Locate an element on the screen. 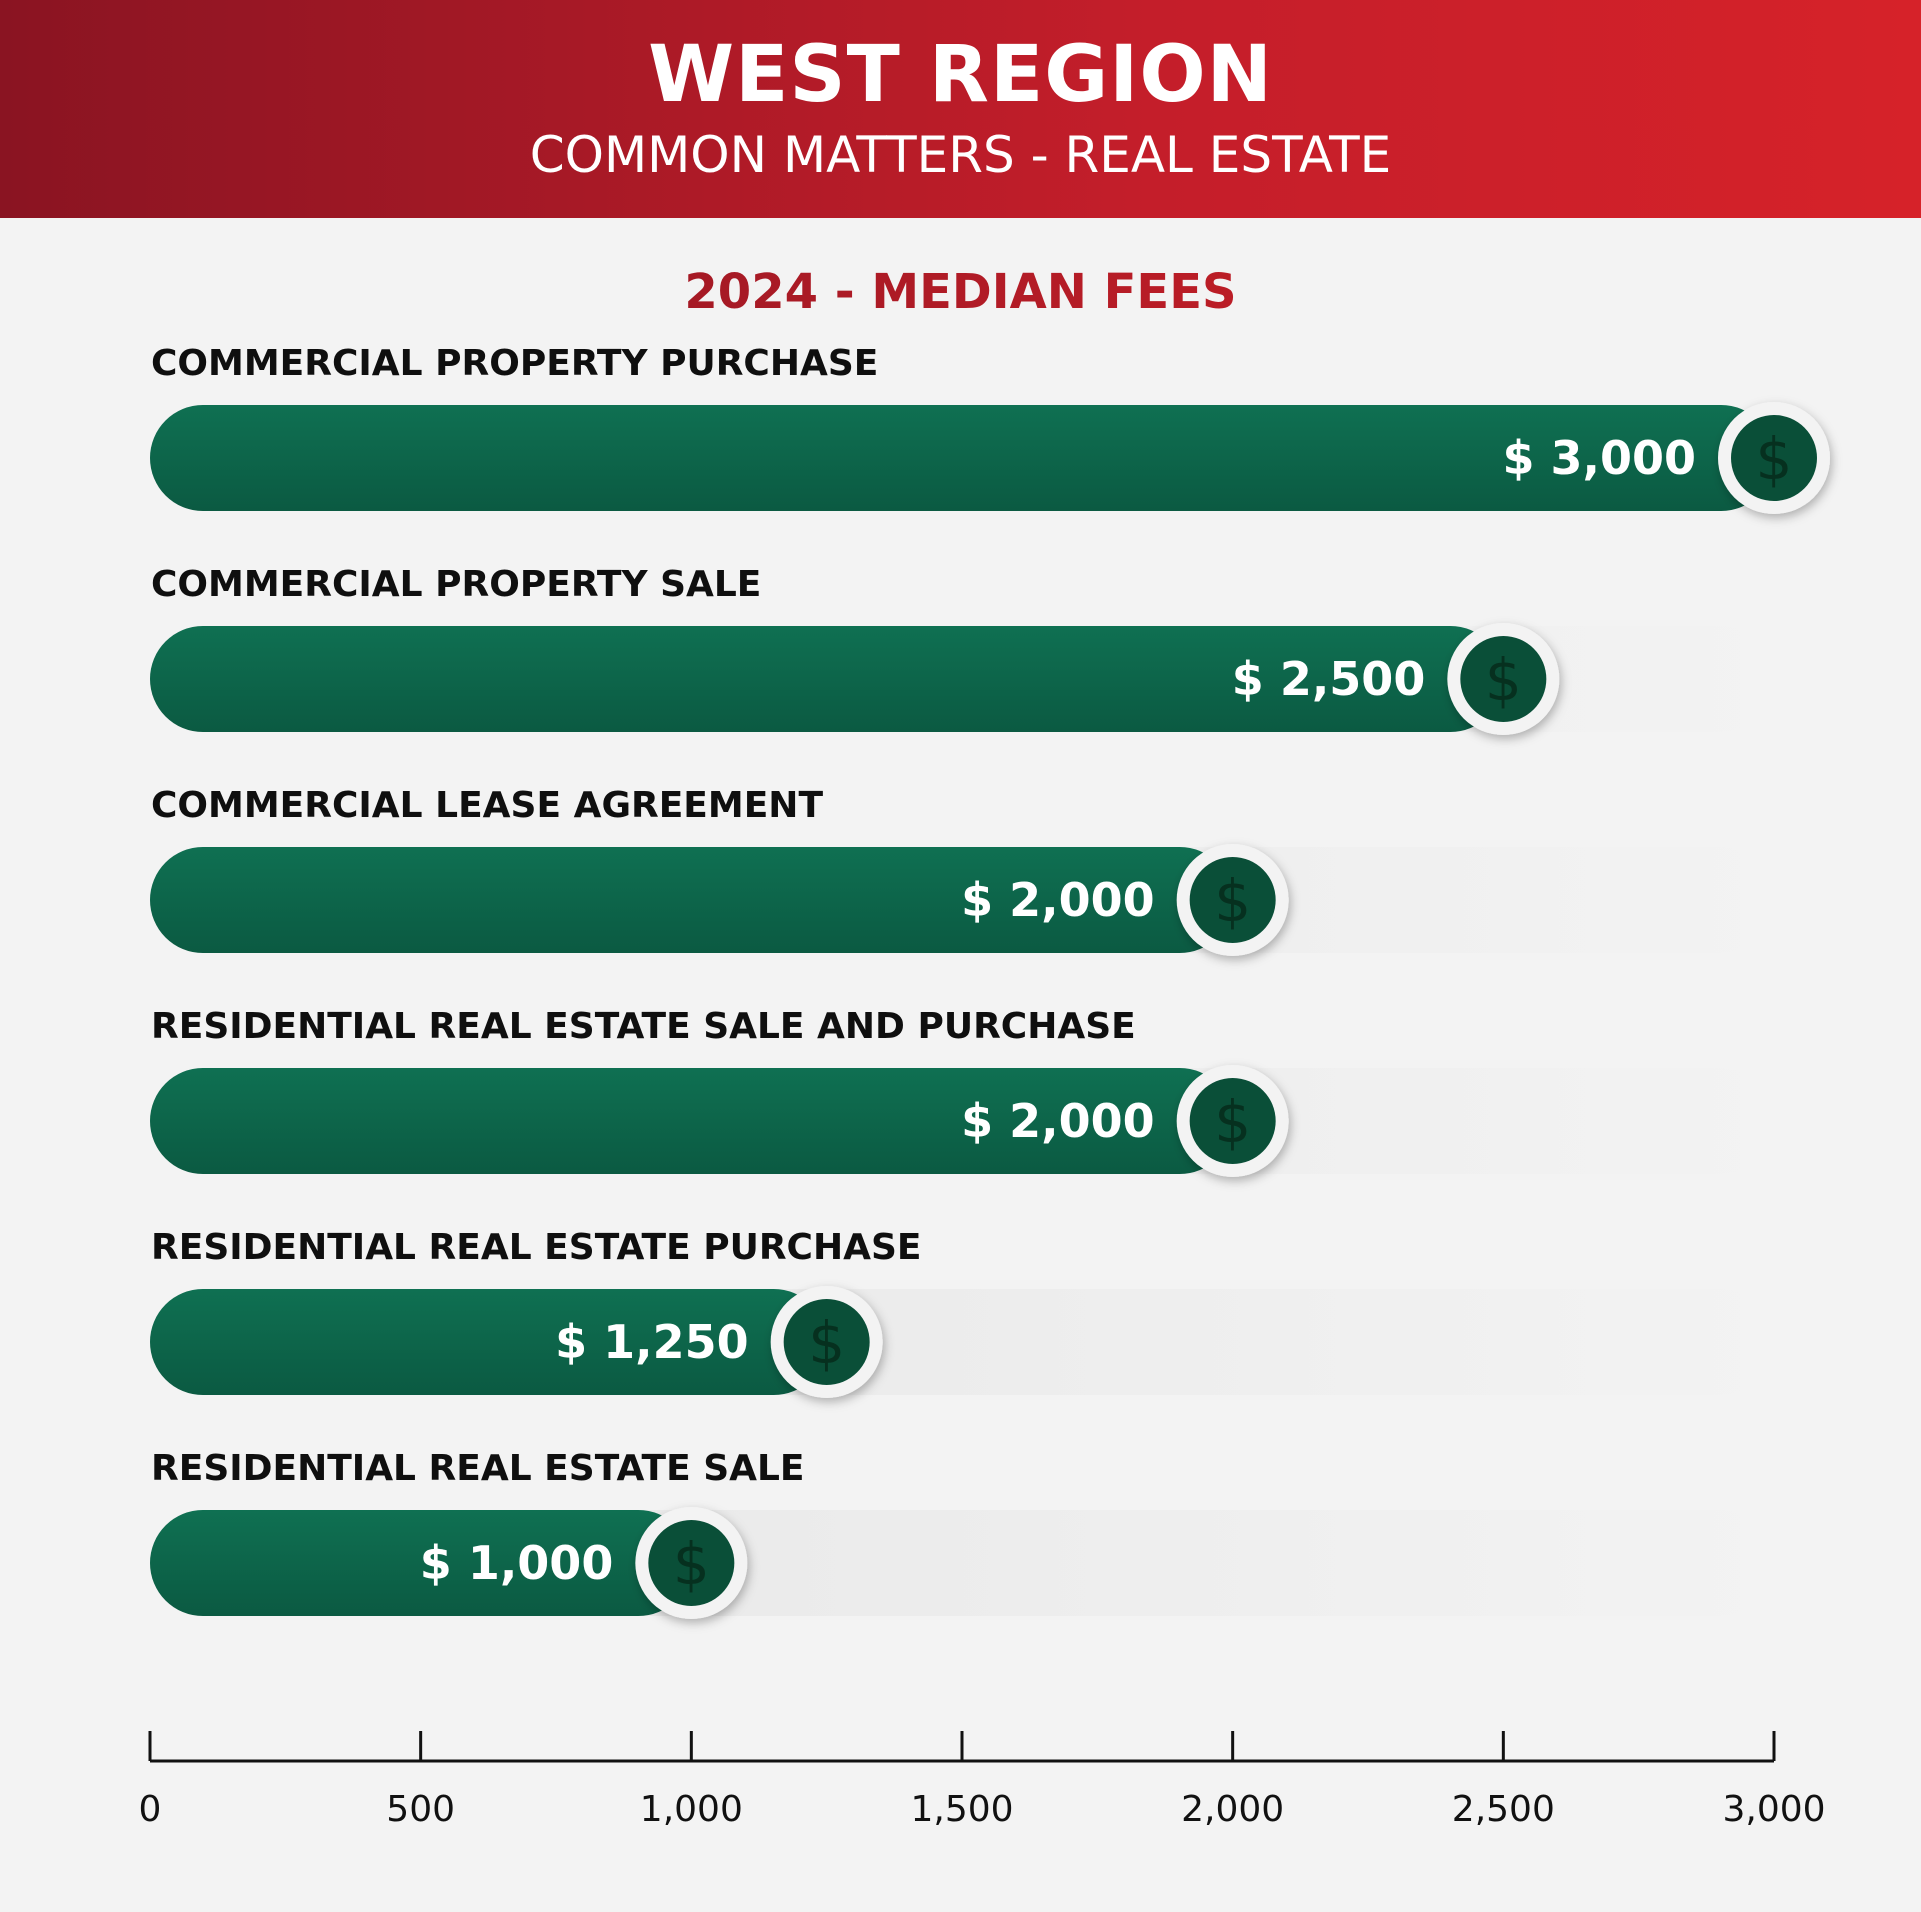  value-label: $ 3,000 is located at coordinates (1599, 458).